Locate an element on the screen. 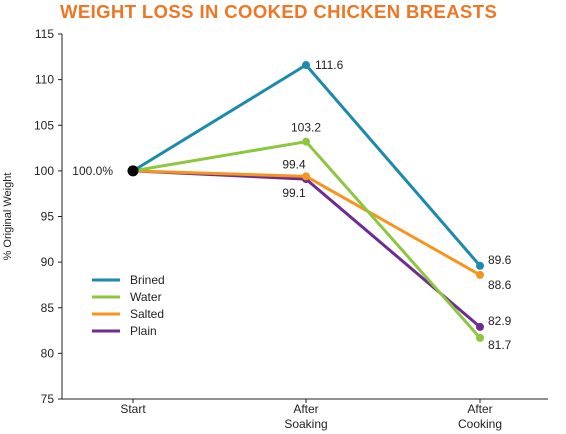 The height and width of the screenshot is (434, 566). y-tick-label: 115 is located at coordinates (44, 34).